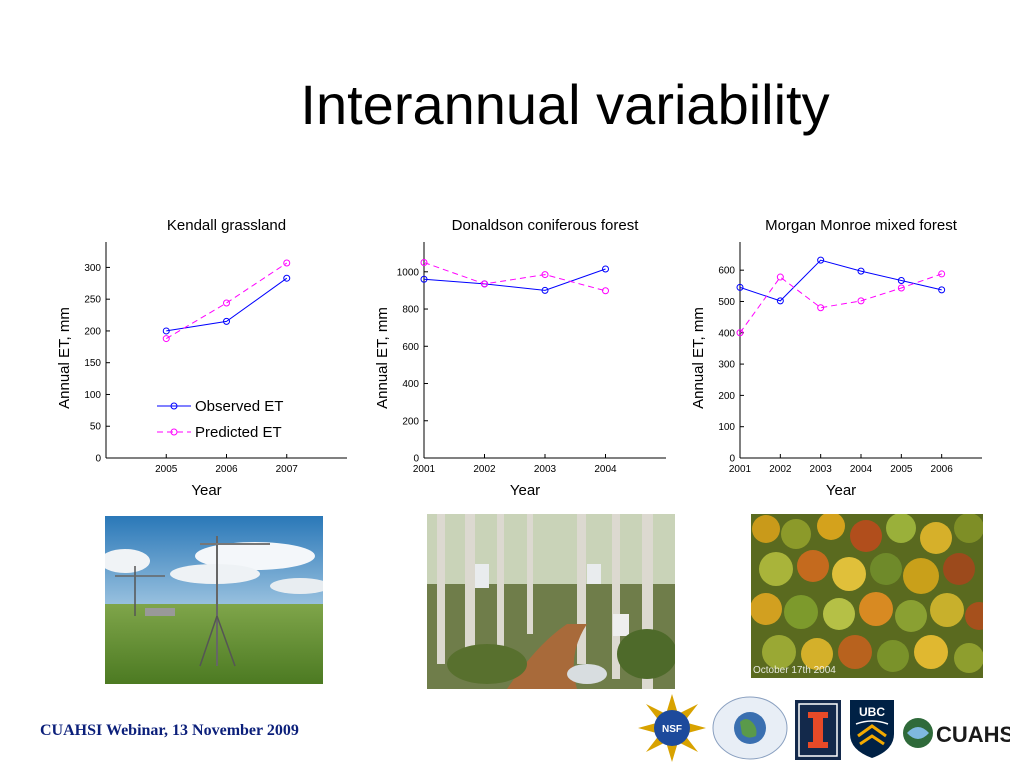 The height and width of the screenshot is (768, 1024). I want to click on legend-predicted-marker, so click(174, 432).